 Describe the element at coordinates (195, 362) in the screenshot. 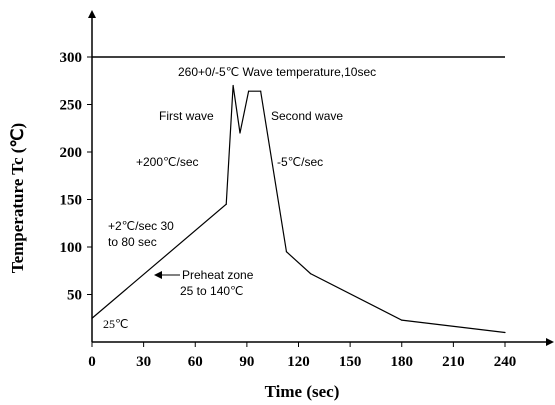

I see `x-tick-label: 60` at that location.